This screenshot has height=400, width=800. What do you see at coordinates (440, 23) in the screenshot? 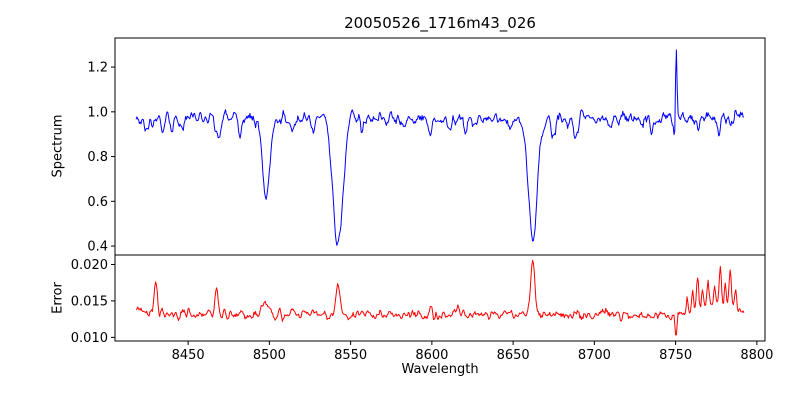
I see `chart-title: 20050526_1716m43_026` at bounding box center [440, 23].